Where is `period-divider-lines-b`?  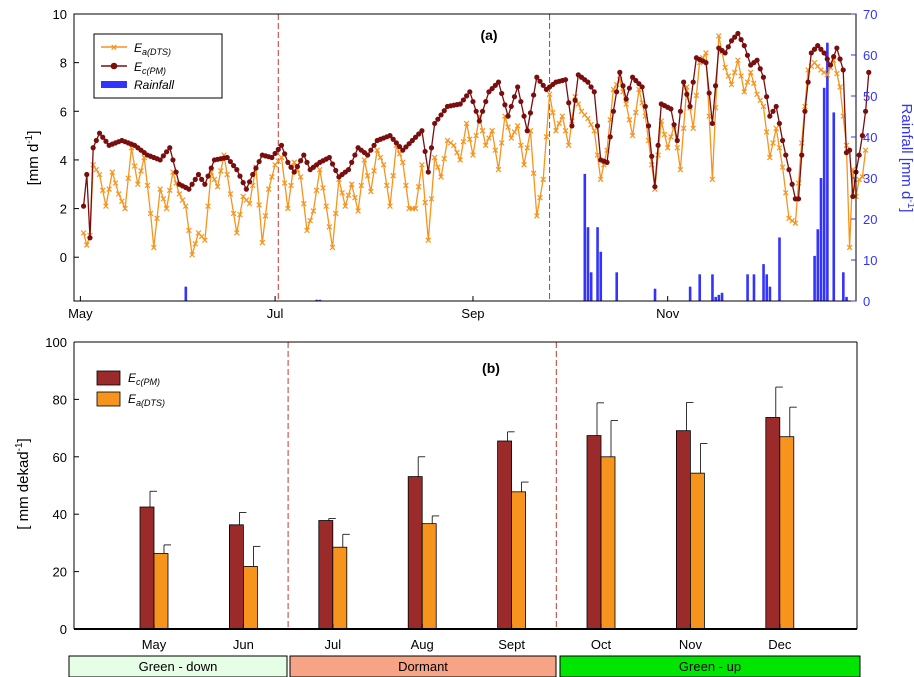 period-divider-lines-b is located at coordinates (422, 485).